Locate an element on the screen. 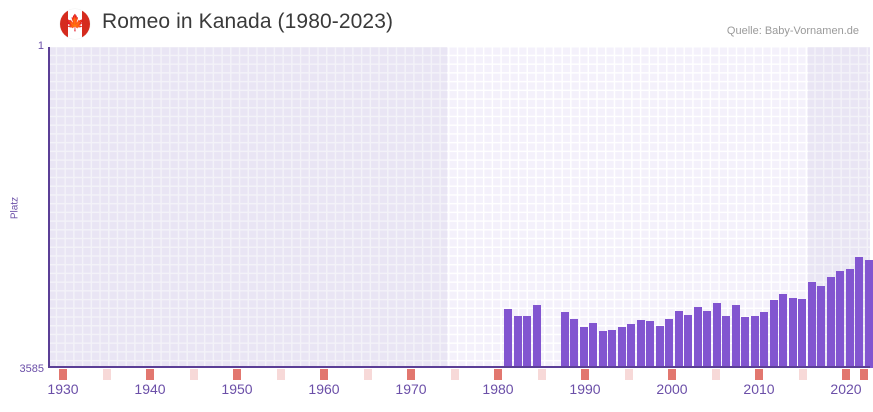 This screenshot has height=412, width=873. bar-1986 is located at coordinates (565, 340).